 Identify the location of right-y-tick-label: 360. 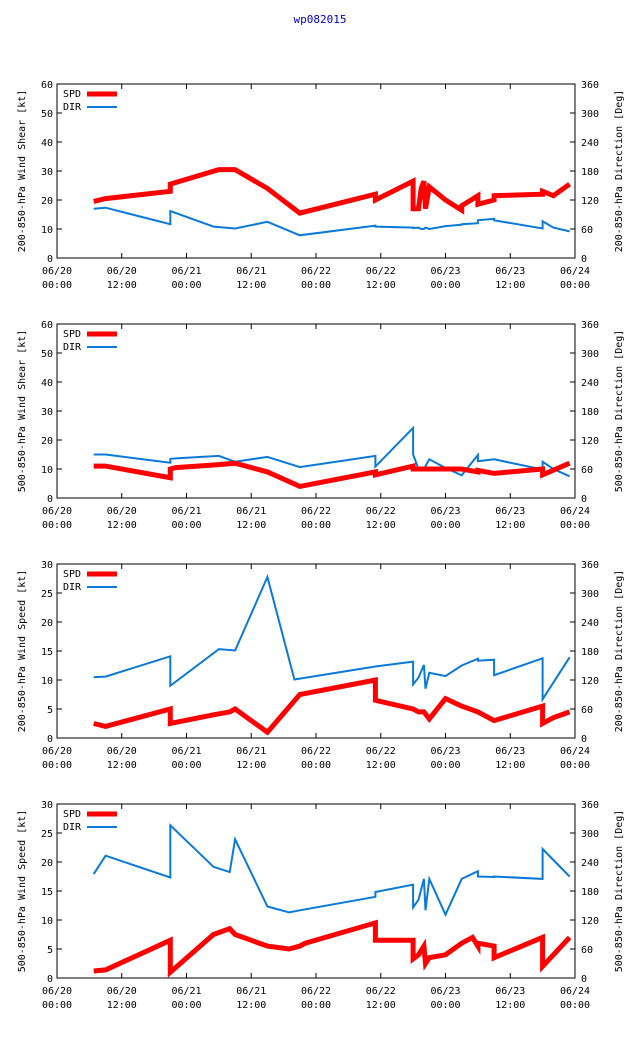
(590, 325).